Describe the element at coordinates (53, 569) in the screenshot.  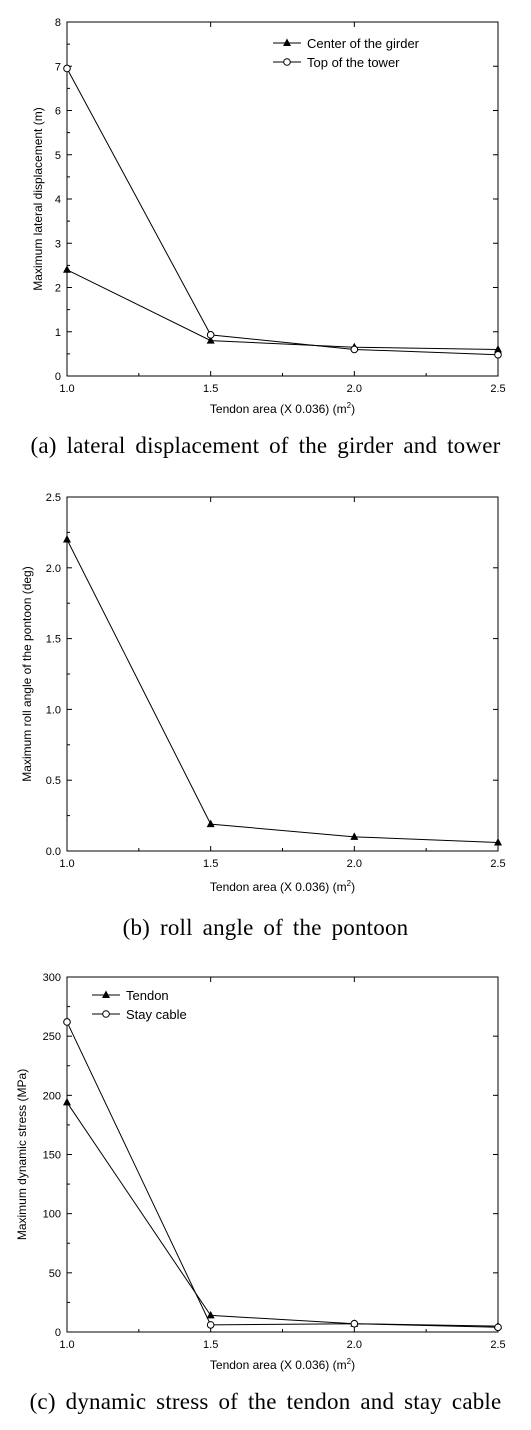
I see `y-tick-label: 2.0` at that location.